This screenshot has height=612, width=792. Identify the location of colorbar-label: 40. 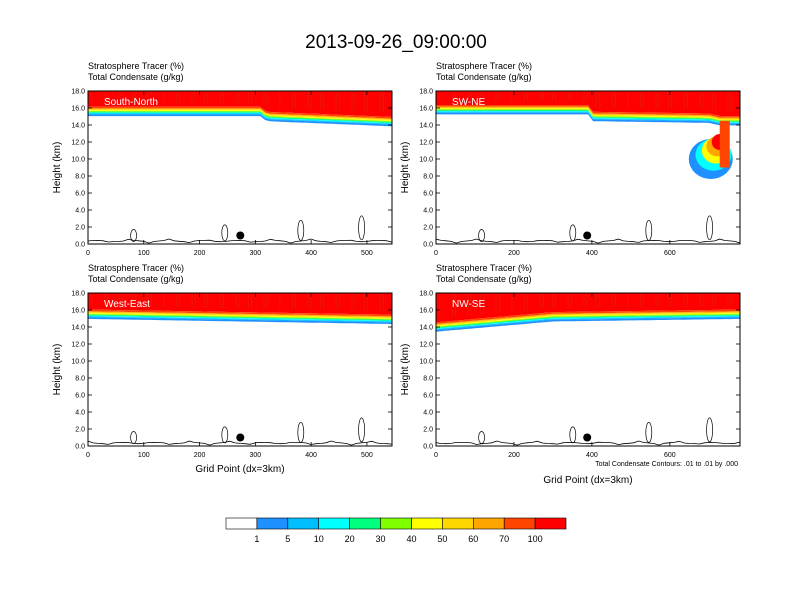
(411, 539).